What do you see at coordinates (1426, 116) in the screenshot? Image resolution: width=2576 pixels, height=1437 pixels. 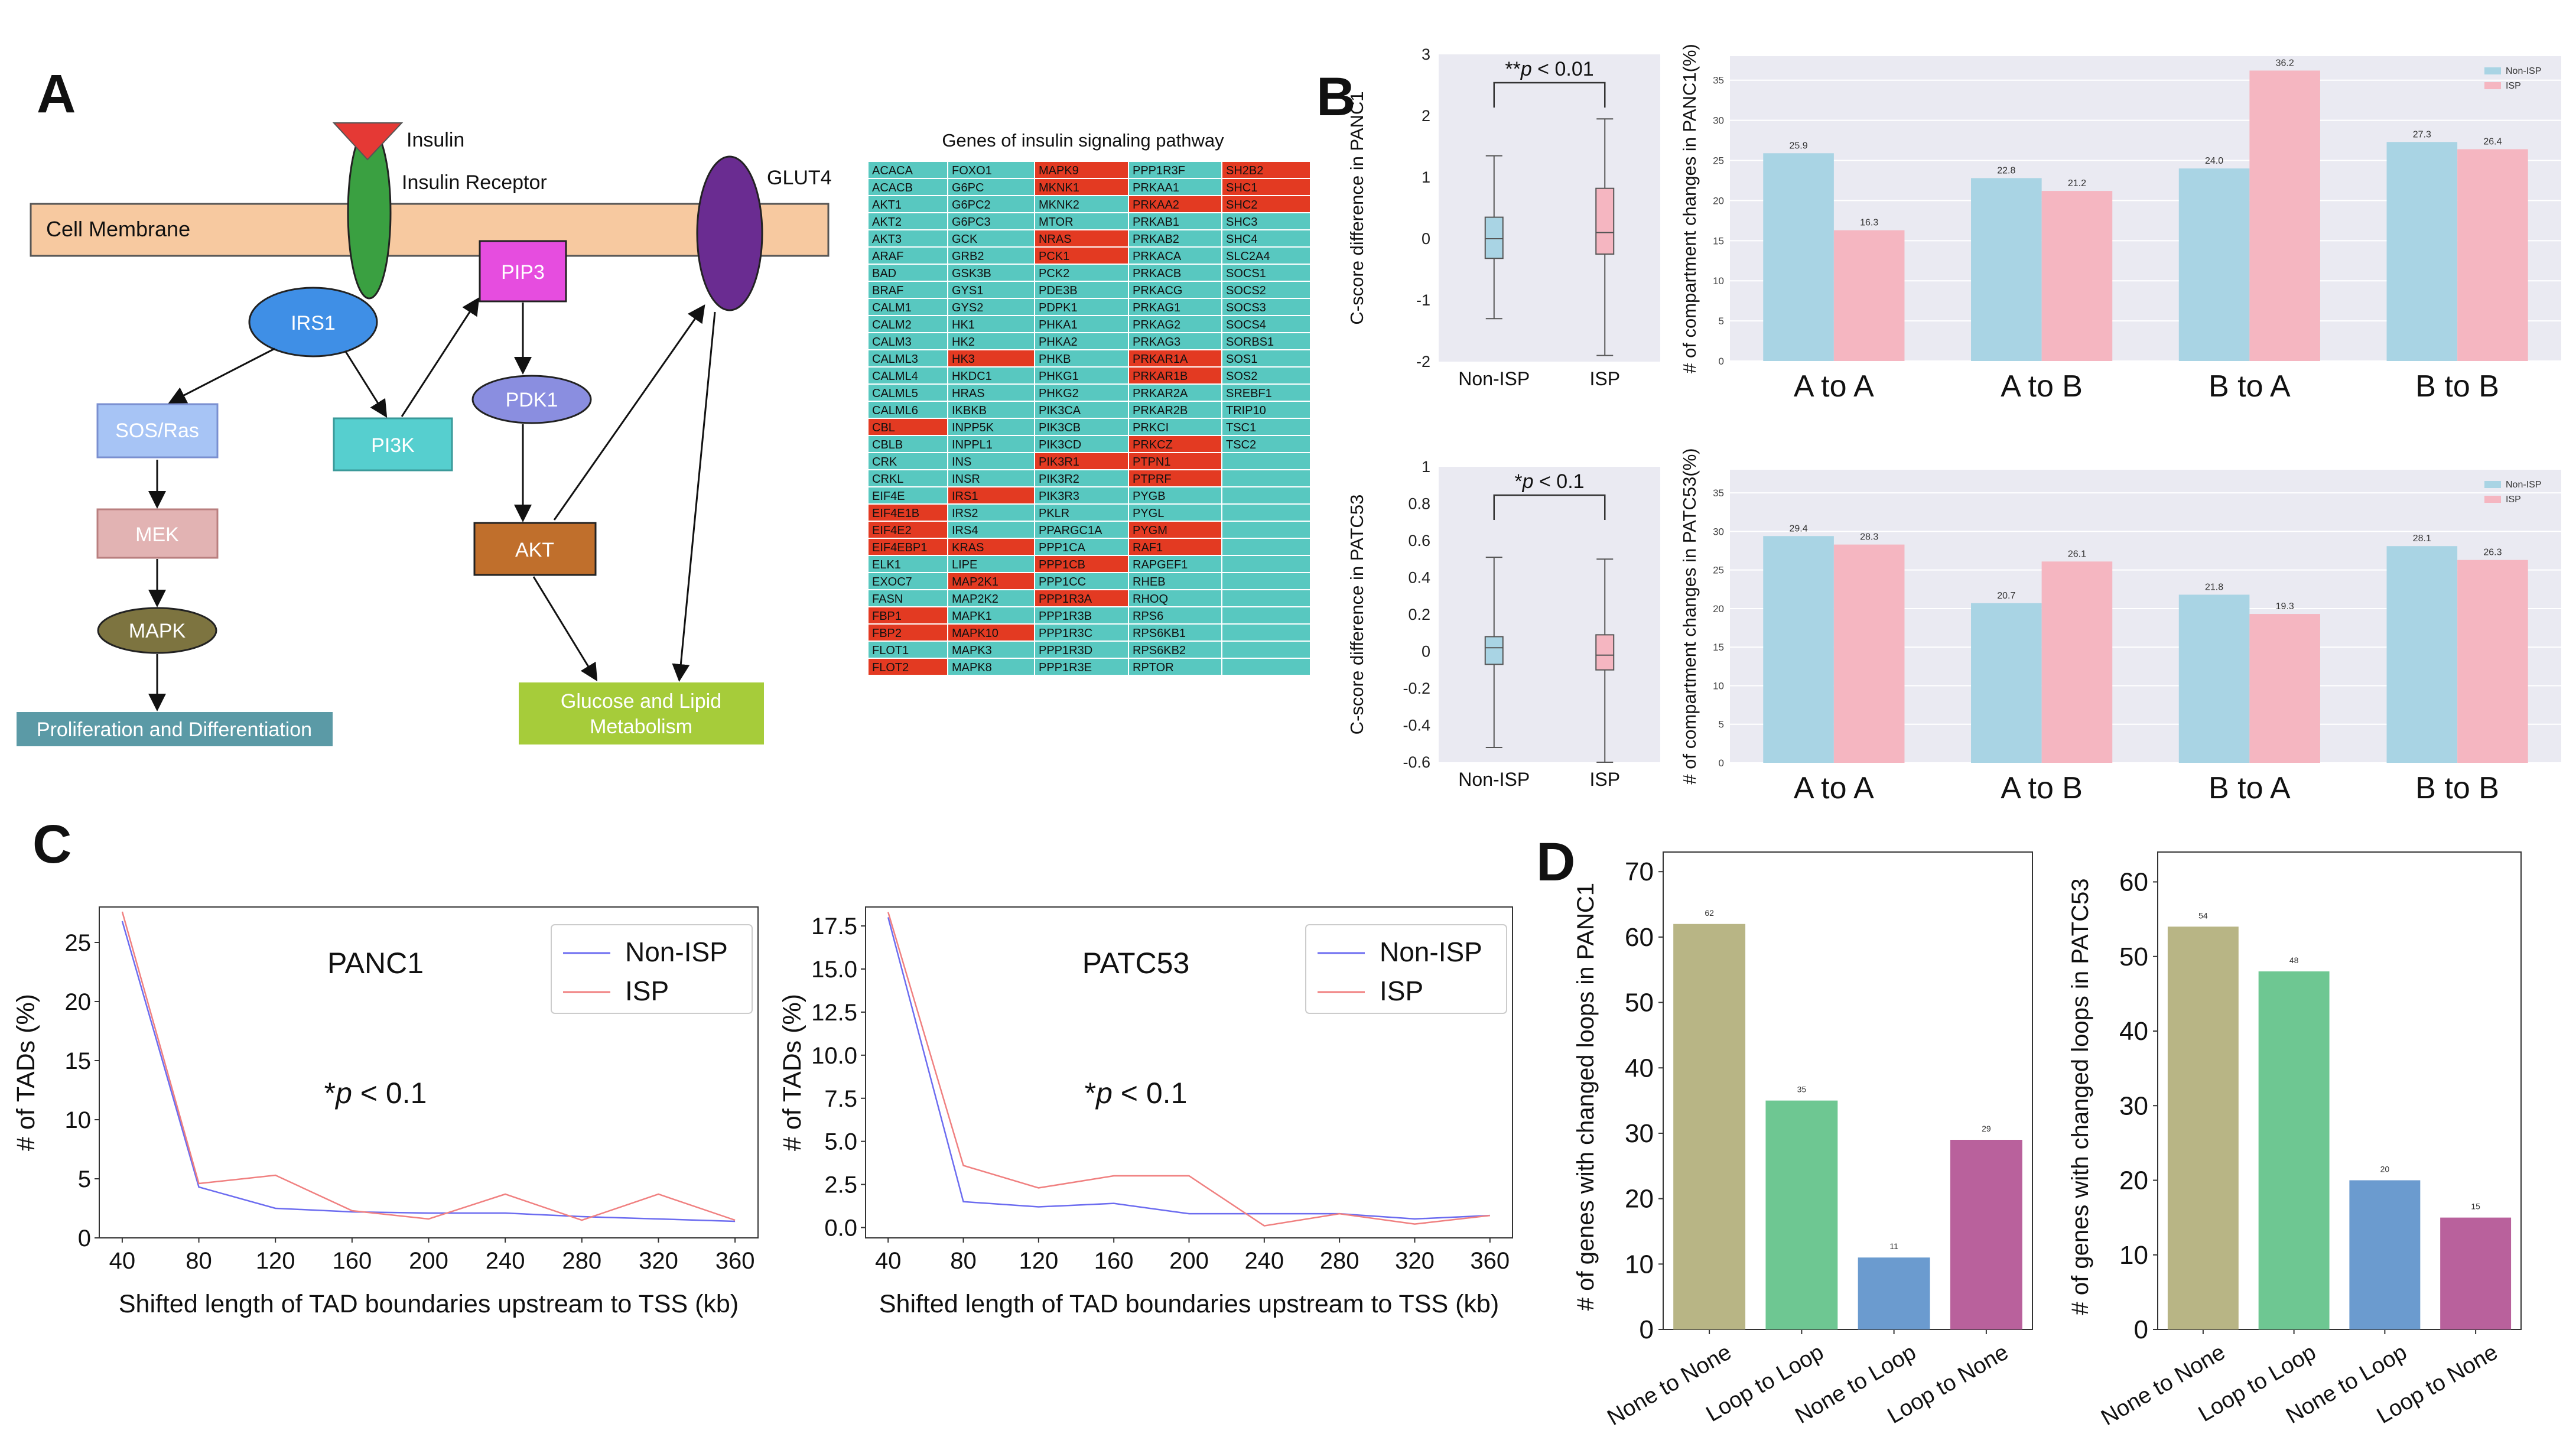 I see `y-tick-label: 2` at bounding box center [1426, 116].